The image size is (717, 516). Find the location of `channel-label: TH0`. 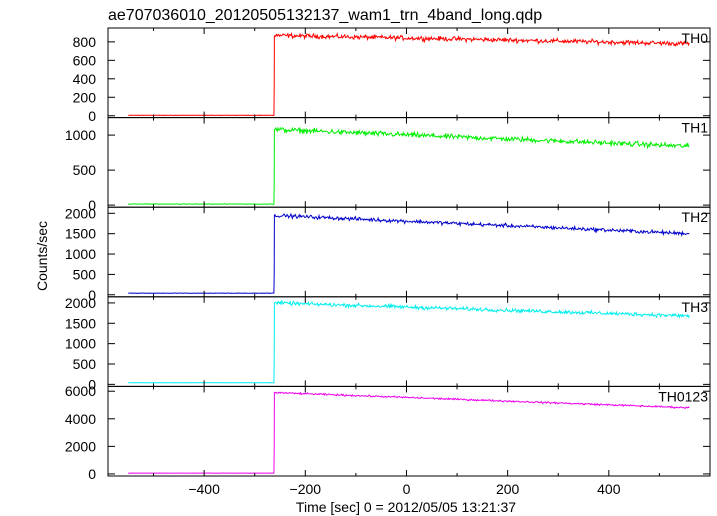

channel-label: TH0 is located at coordinates (695, 38).